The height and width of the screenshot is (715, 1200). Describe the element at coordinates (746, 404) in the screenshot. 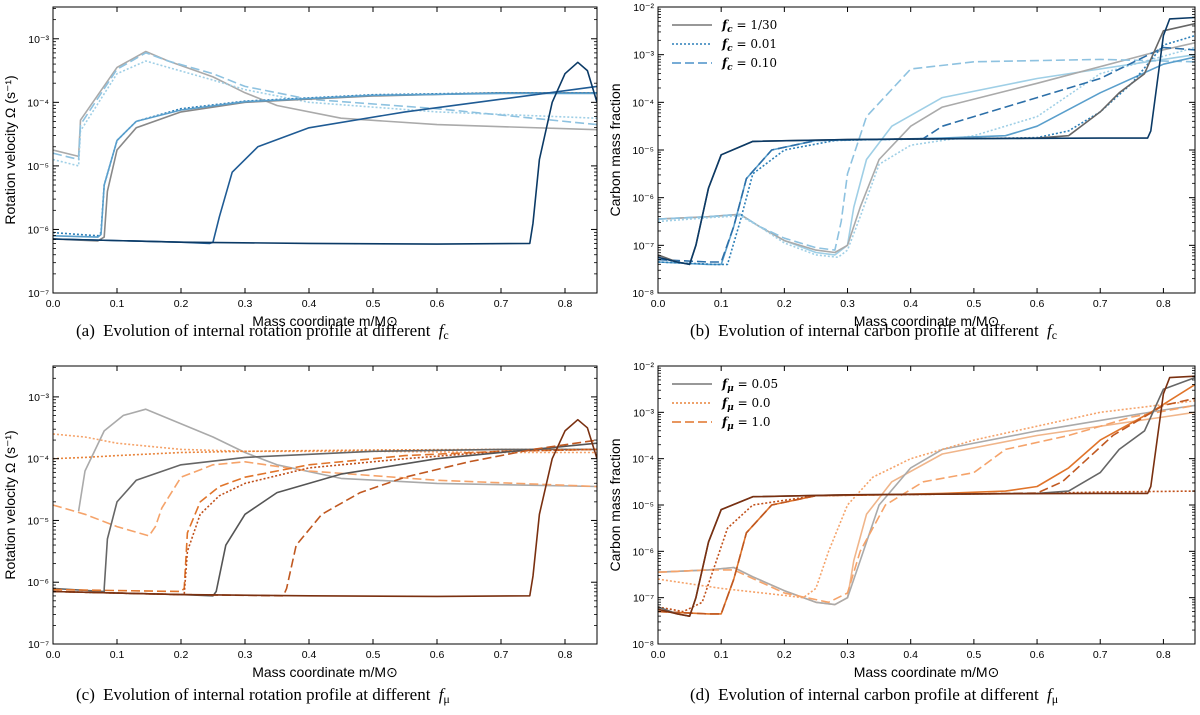

I see `legend-label-1: fμ = 0.0` at that location.